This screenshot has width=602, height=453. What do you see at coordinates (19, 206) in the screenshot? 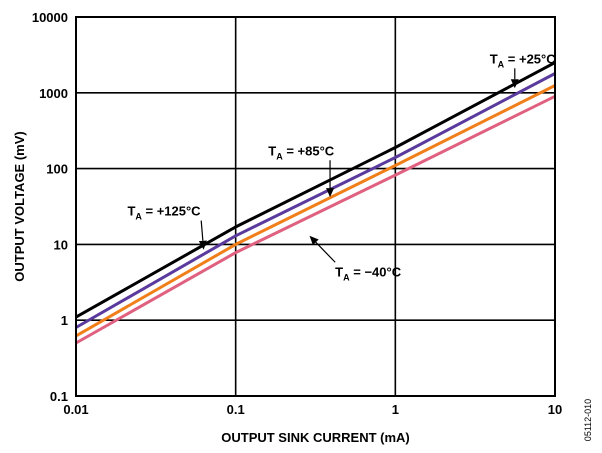
I see `y-axis-title: OUTPUT VOLTAGE (mV)` at bounding box center [19, 206].